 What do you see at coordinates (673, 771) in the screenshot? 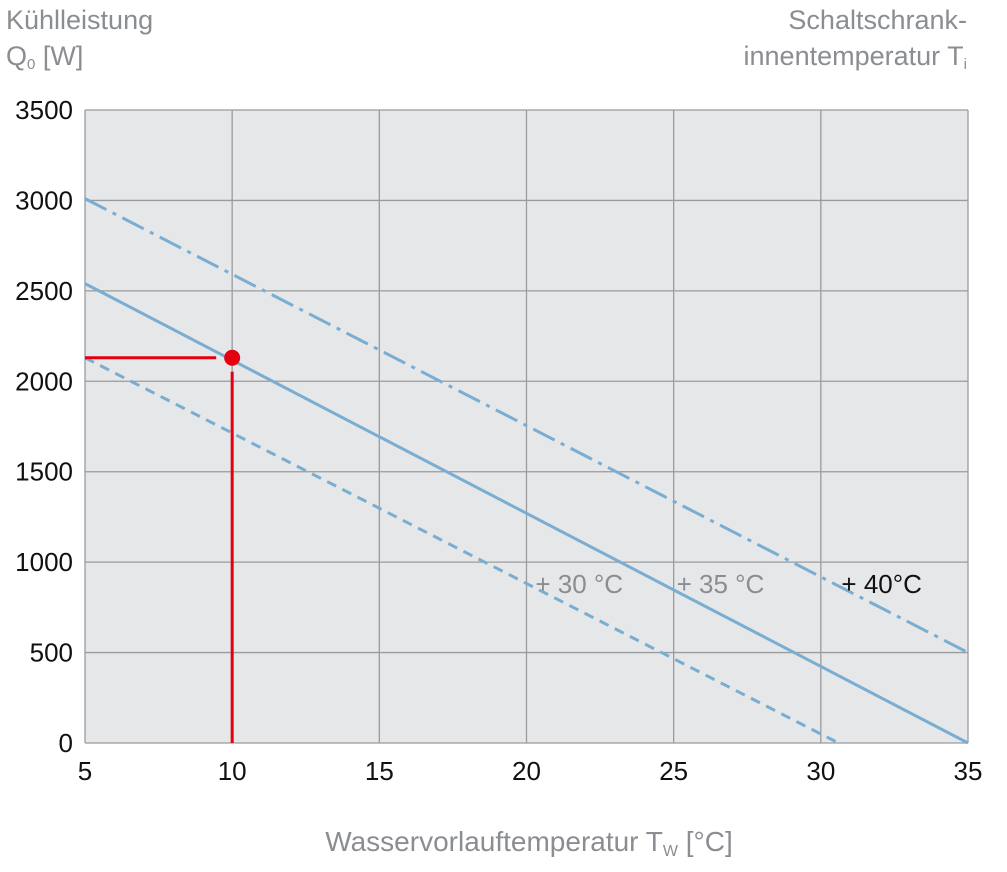
I see `x-tick-label: 25` at bounding box center [673, 771].